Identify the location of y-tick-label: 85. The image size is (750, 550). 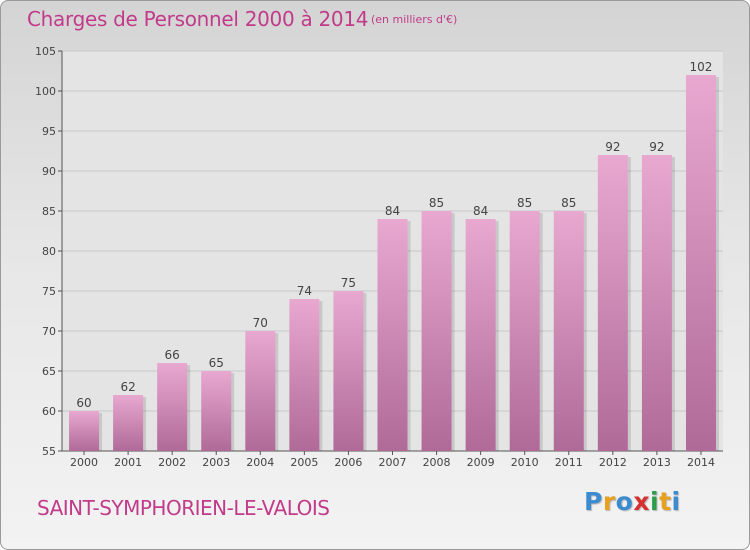
(49, 211).